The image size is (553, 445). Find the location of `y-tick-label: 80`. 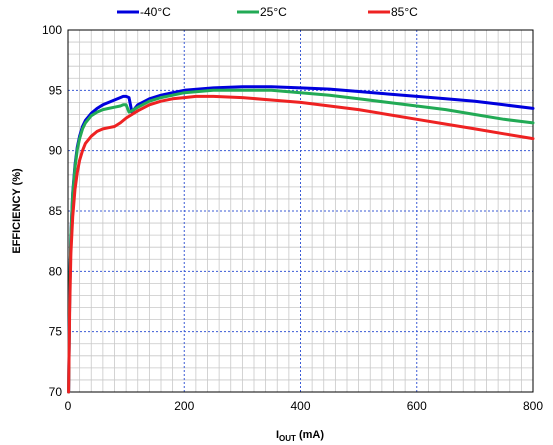

y-tick-label: 80 is located at coordinates (56, 271).